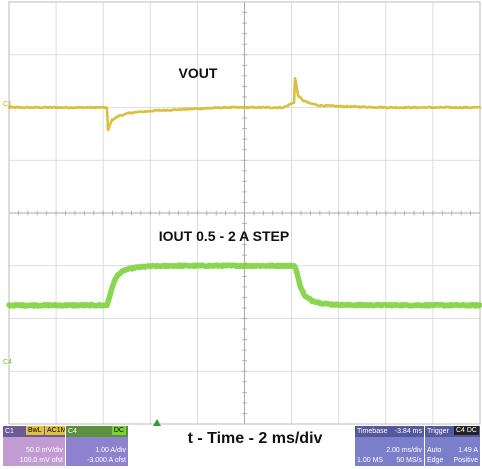 This screenshot has width=482, height=469. I want to click on ch4-name: C4, so click(72, 431).